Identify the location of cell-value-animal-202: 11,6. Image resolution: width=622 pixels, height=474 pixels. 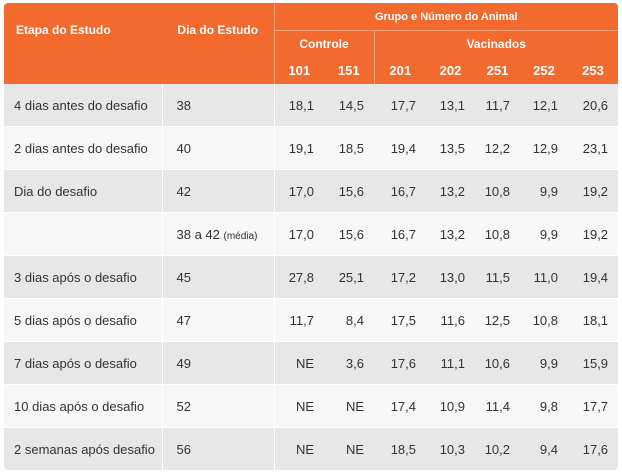
(450, 320).